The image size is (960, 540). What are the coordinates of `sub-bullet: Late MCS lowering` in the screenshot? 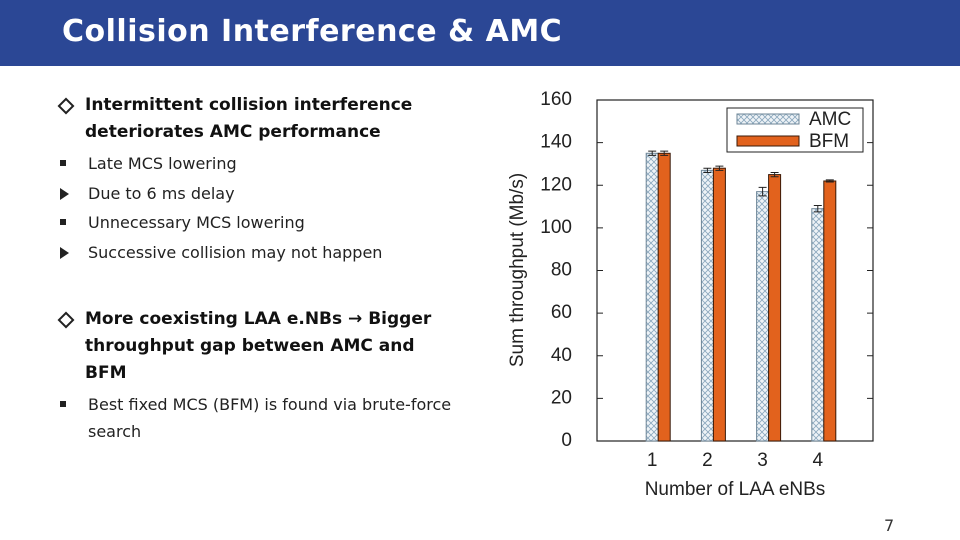 It's located at (255, 163).